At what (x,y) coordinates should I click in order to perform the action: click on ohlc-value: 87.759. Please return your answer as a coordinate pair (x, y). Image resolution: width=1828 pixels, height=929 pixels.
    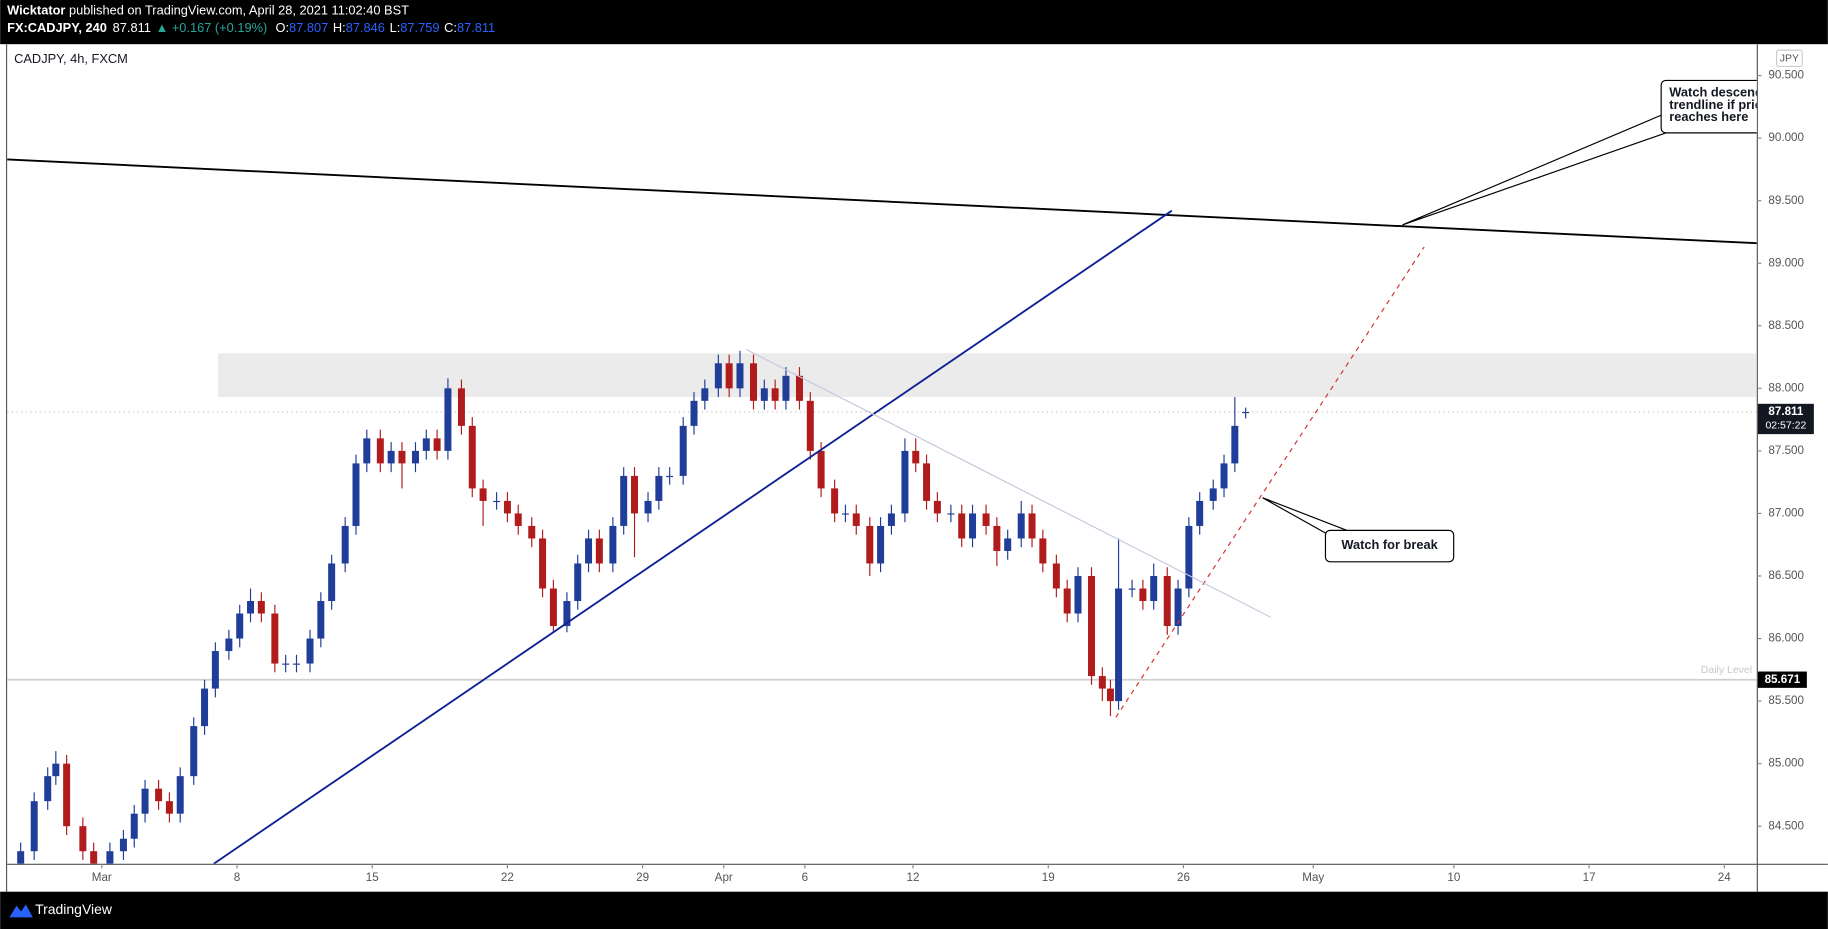
    Looking at the image, I should click on (419, 28).